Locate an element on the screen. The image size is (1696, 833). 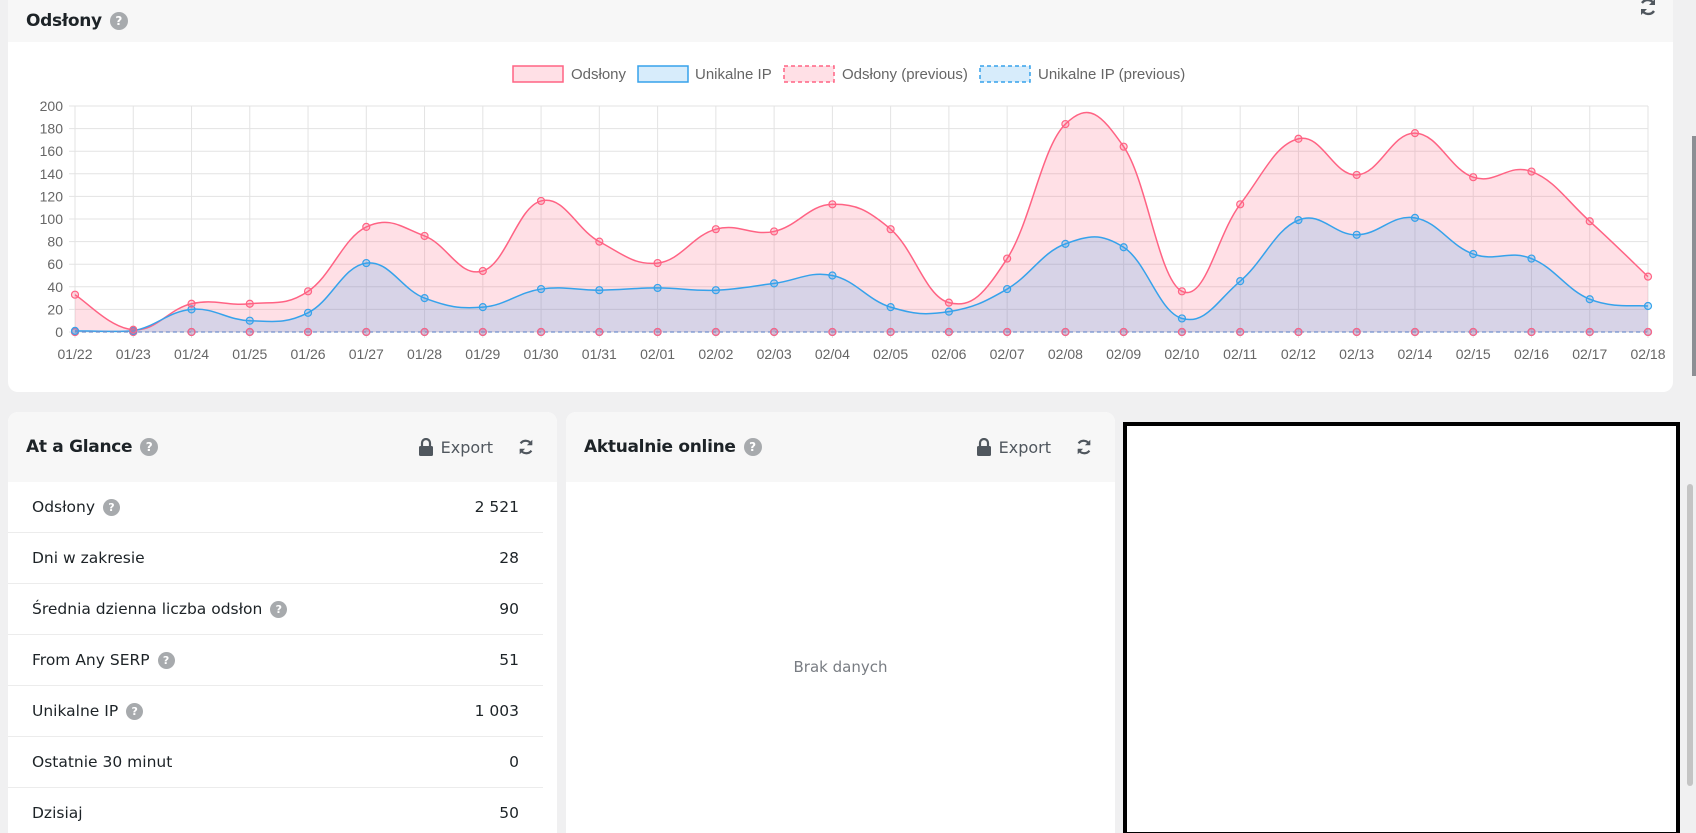
legend-label: Unikalne IP is located at coordinates (733, 74).